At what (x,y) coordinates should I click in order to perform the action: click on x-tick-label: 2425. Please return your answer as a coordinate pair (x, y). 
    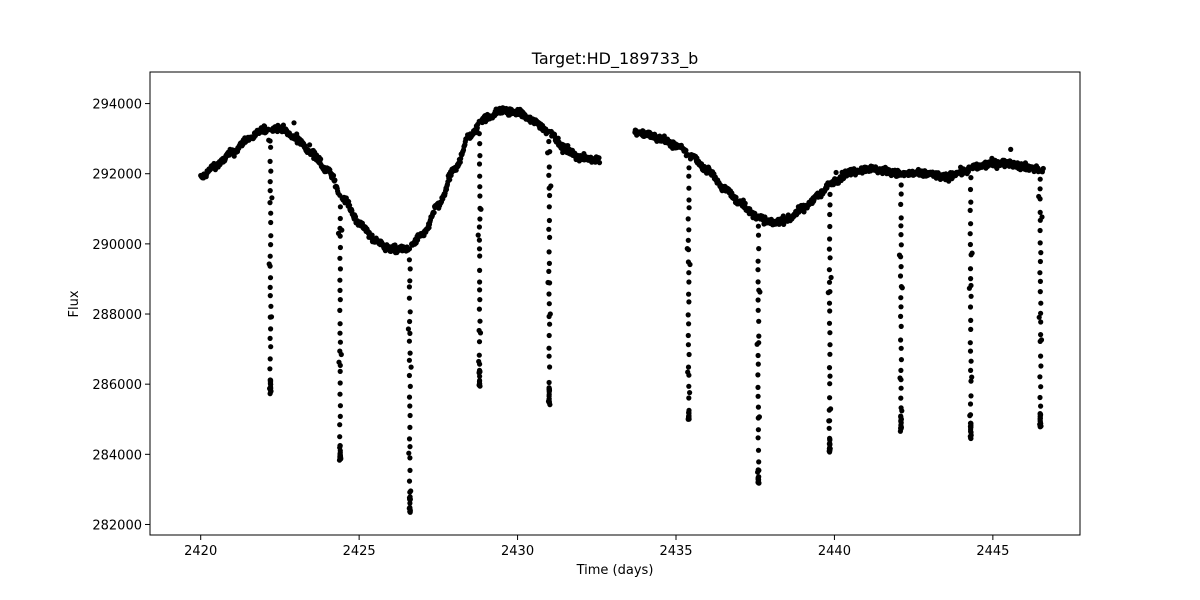
    Looking at the image, I should click on (359, 551).